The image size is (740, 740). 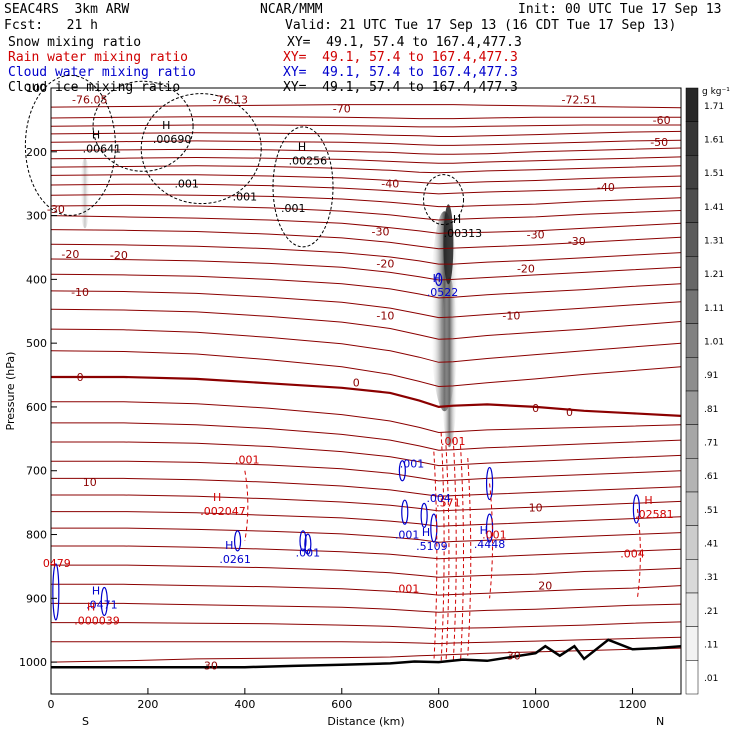 I want to click on maximum-value-label: .00256, so click(x=308, y=161).